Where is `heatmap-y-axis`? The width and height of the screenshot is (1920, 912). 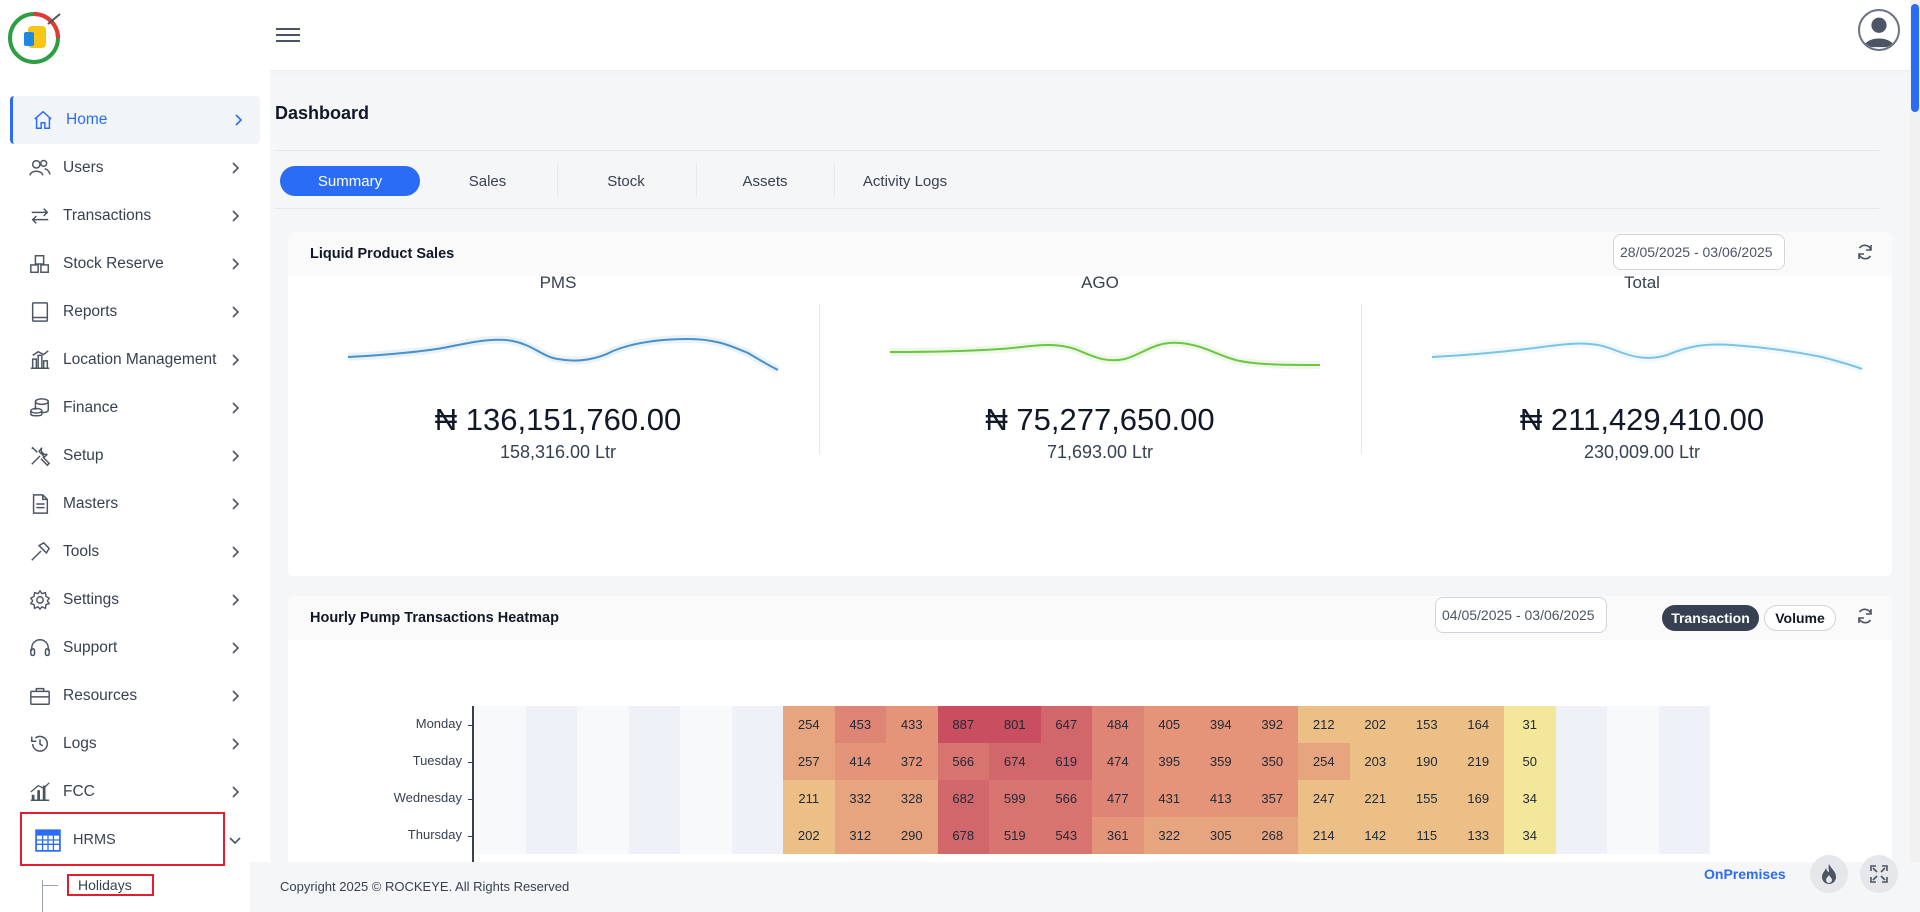
heatmap-y-axis is located at coordinates (473, 790).